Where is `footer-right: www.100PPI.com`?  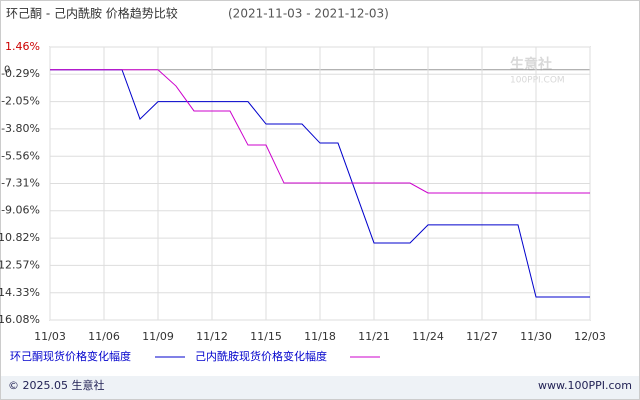 footer-right: www.100PPI.com is located at coordinates (585, 385).